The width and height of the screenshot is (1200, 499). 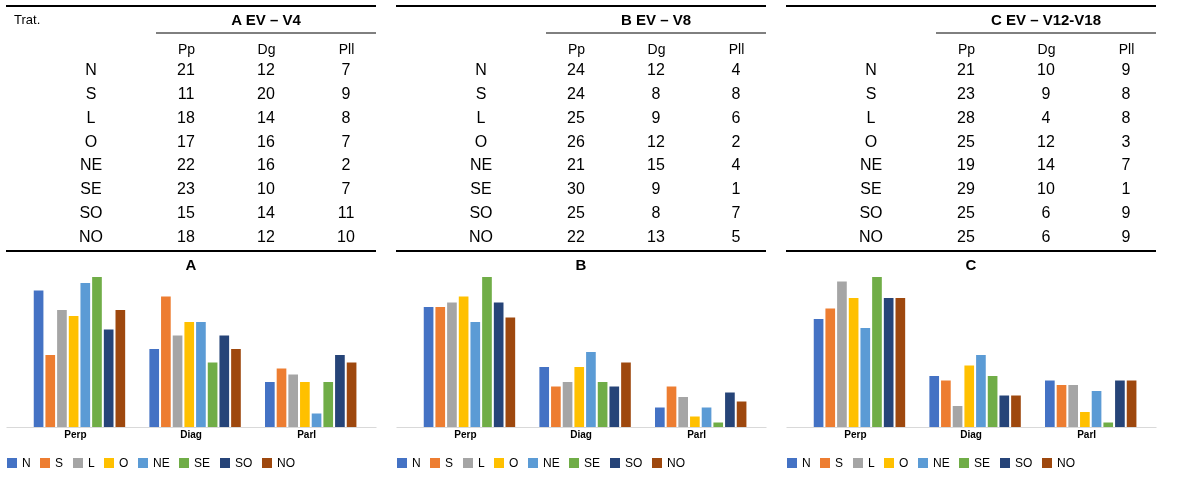 I want to click on chart-title: B, so click(x=581, y=264).